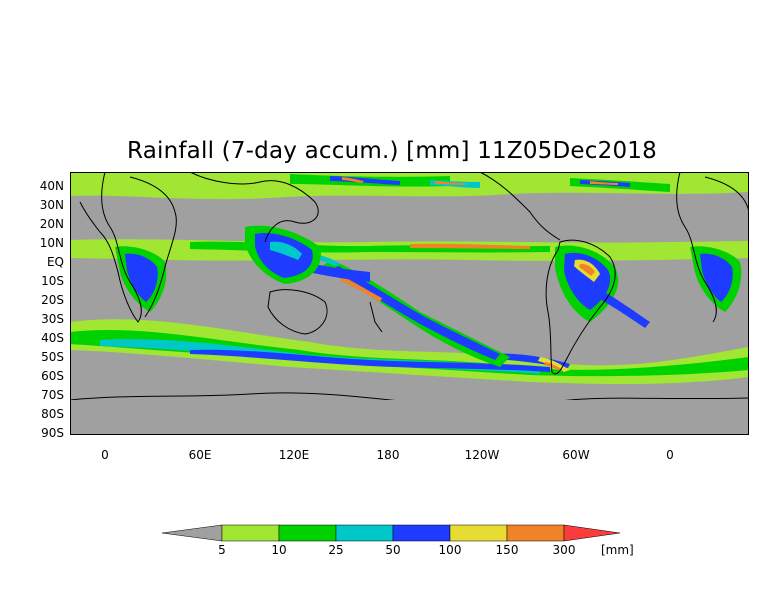 The height and width of the screenshot is (612, 784). I want to click on lat-label: 40S, so click(52, 338).